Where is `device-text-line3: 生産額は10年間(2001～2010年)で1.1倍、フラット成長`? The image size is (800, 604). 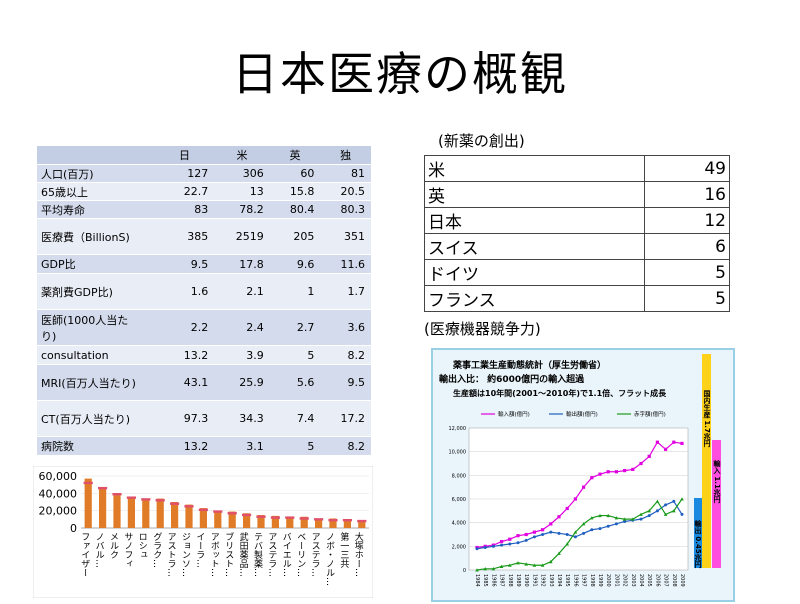
device-text-line3: 生産額は10年間(2001～2010年)で1.1倍、フラット成長 is located at coordinates (560, 393).